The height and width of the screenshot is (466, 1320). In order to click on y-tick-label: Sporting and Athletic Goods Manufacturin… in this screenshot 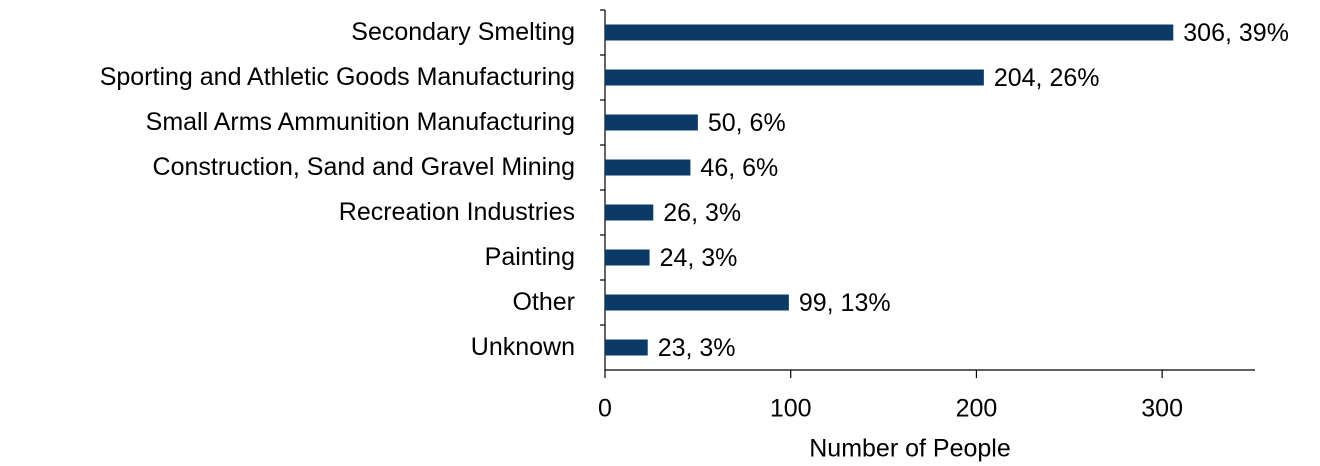, I will do `click(337, 77)`.